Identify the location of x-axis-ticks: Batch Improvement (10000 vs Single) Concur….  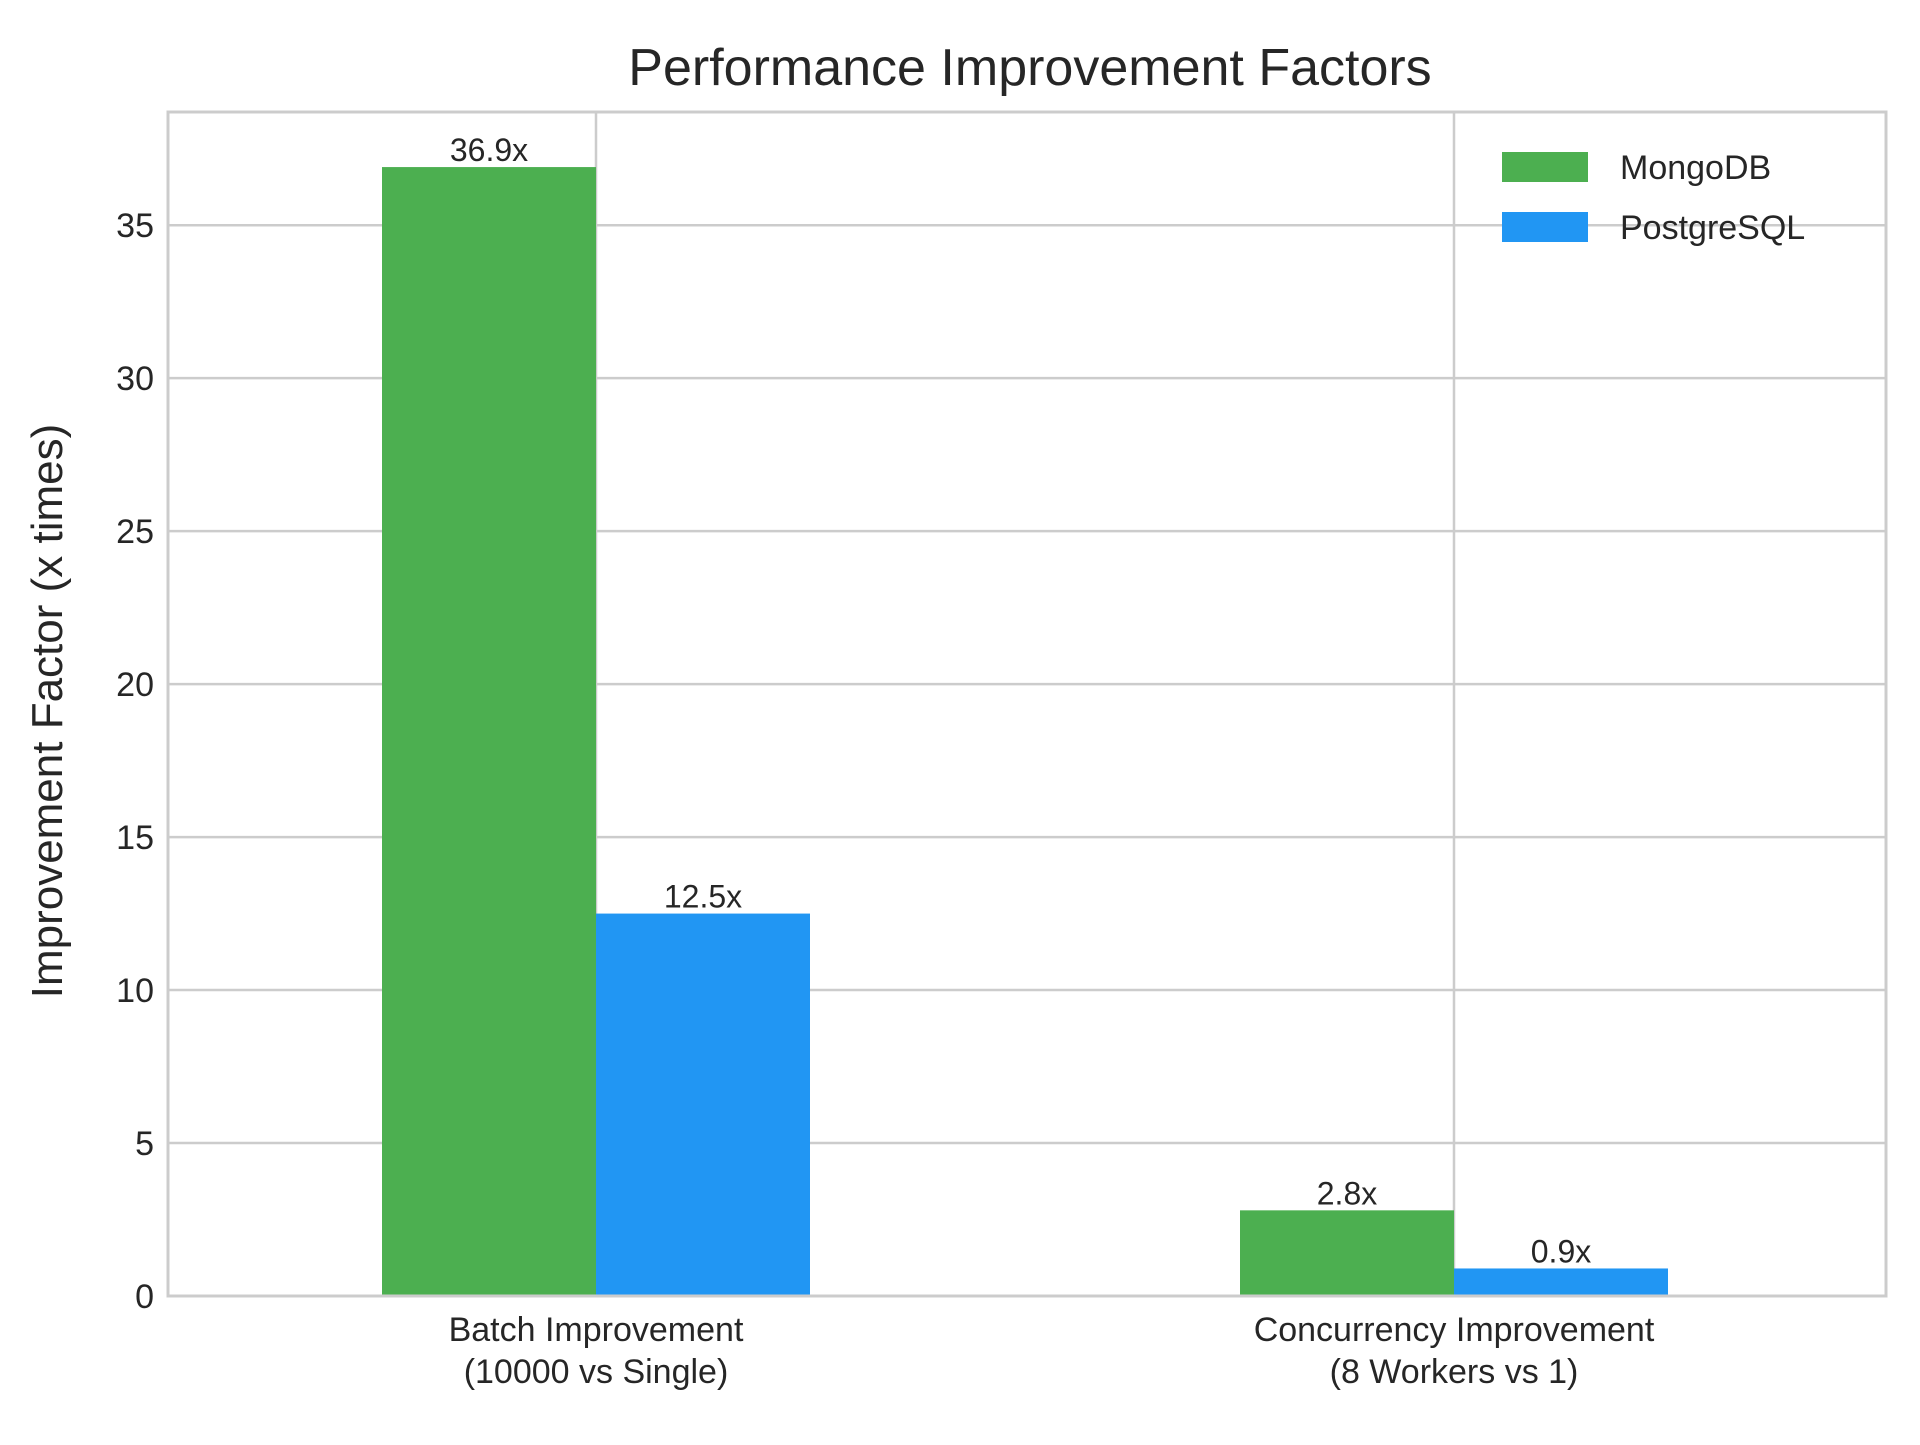
(1052, 1351).